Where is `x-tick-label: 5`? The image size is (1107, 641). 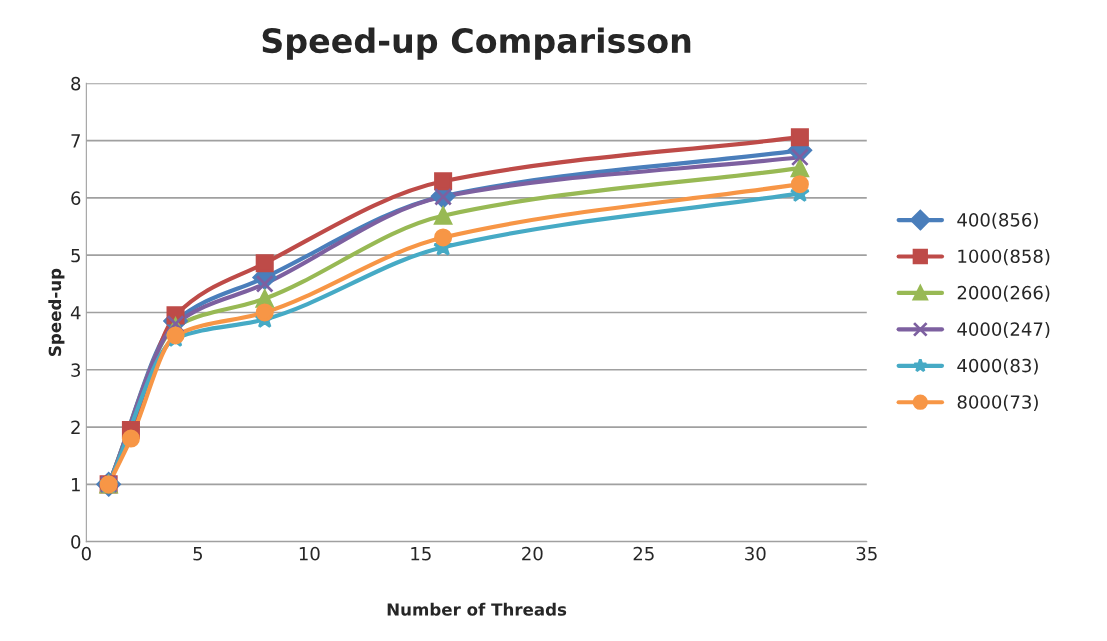 x-tick-label: 5 is located at coordinates (197, 554).